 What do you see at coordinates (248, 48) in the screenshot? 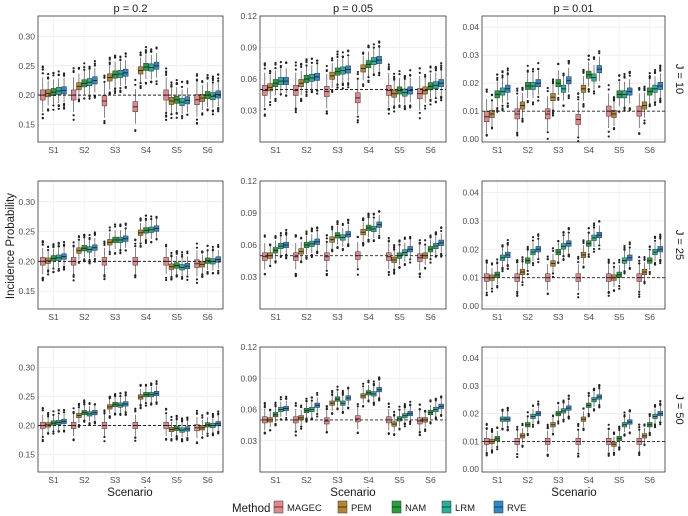
I see `y-tick-label: 0.09` at bounding box center [248, 48].